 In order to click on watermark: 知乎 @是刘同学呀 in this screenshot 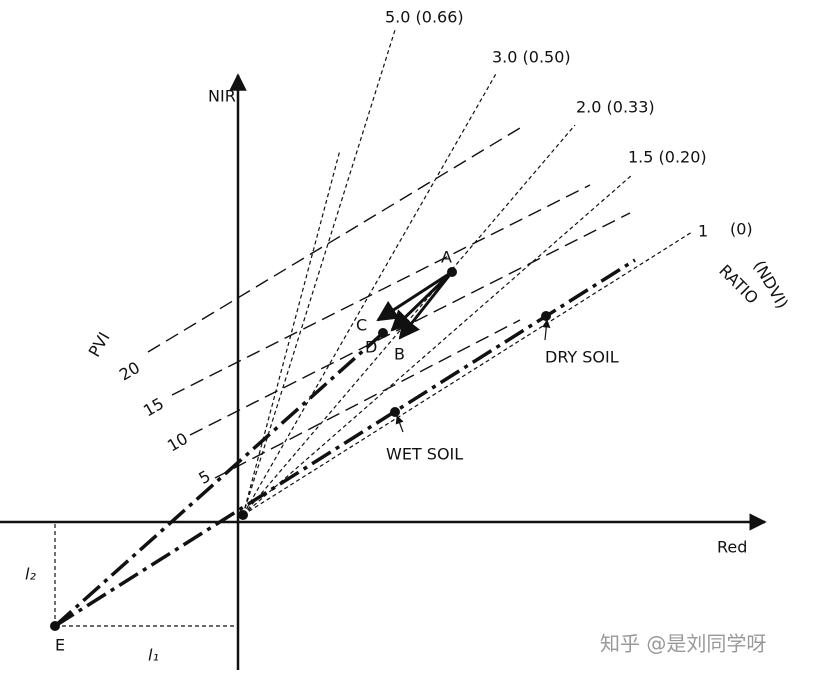, I will do `click(683, 644)`.